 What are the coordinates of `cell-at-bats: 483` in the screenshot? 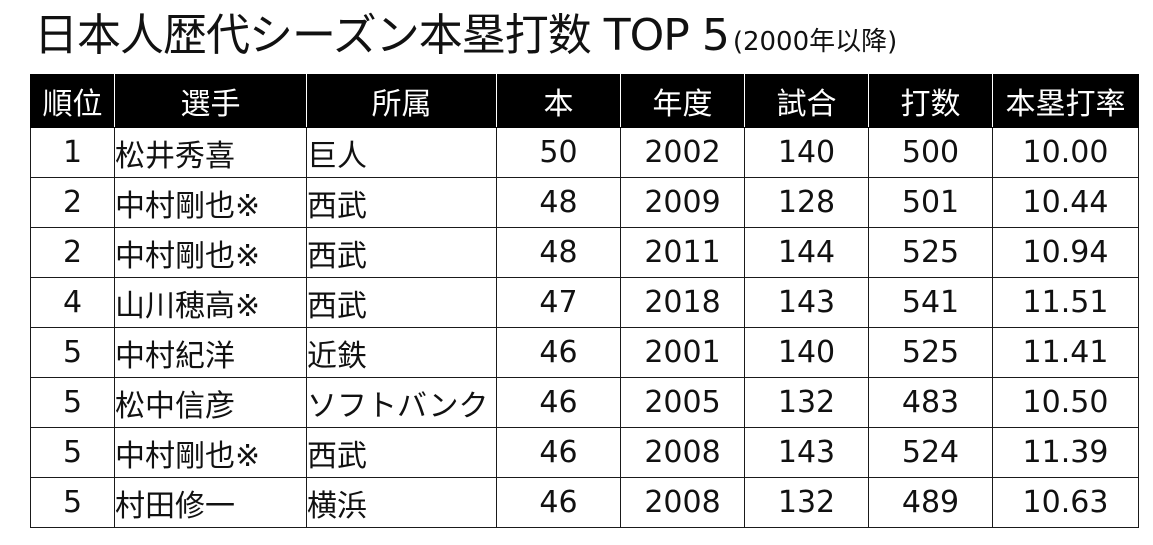 It's located at (930, 402).